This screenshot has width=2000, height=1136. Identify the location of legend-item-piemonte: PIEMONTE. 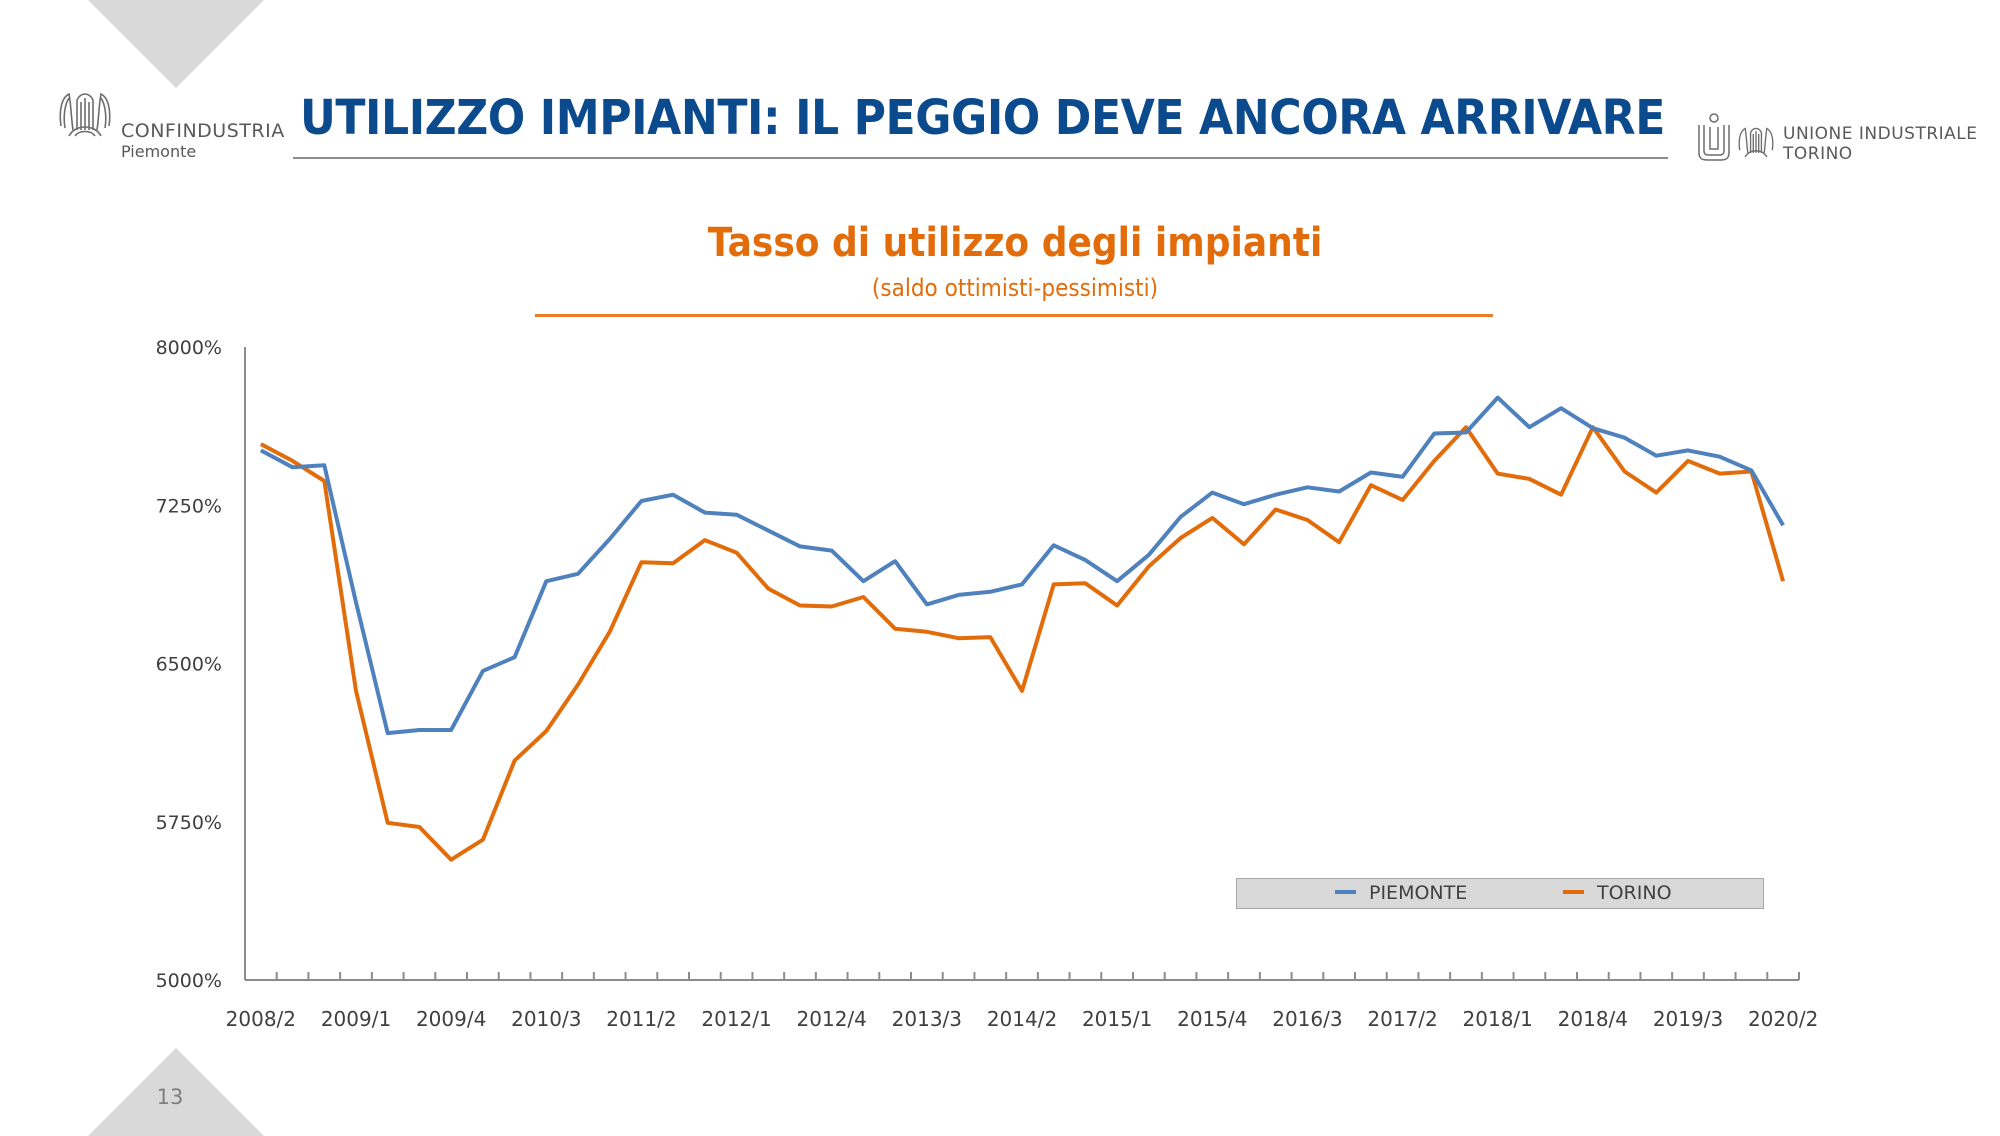
(1401, 893).